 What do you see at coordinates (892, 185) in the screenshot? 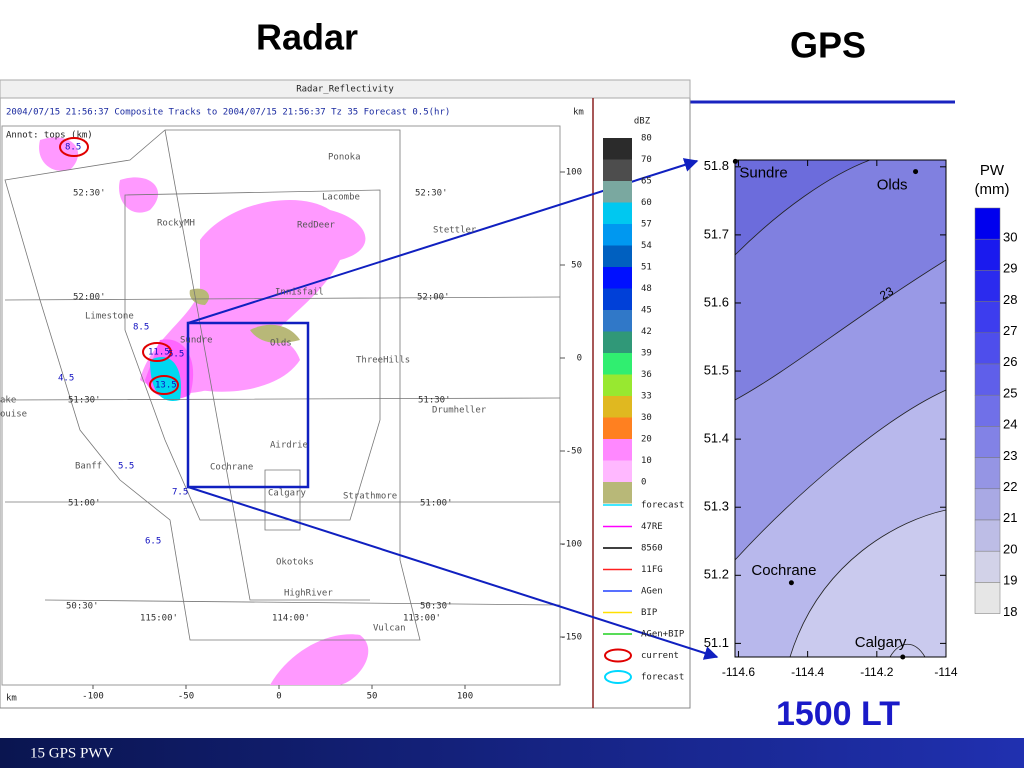
I see `station-name: Olds` at bounding box center [892, 185].